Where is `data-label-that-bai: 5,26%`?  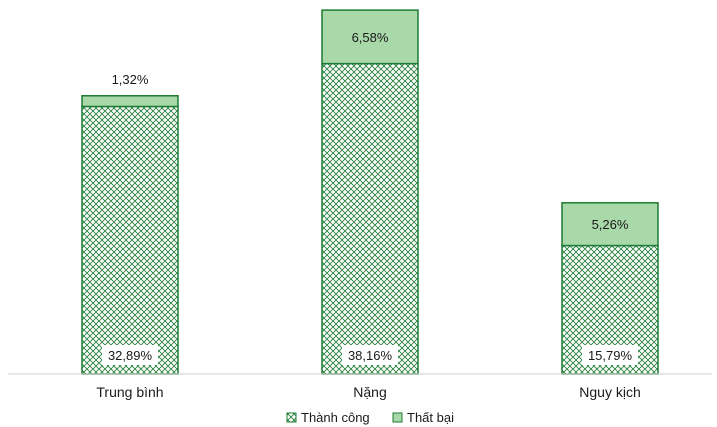
data-label-that-bai: 5,26% is located at coordinates (610, 224).